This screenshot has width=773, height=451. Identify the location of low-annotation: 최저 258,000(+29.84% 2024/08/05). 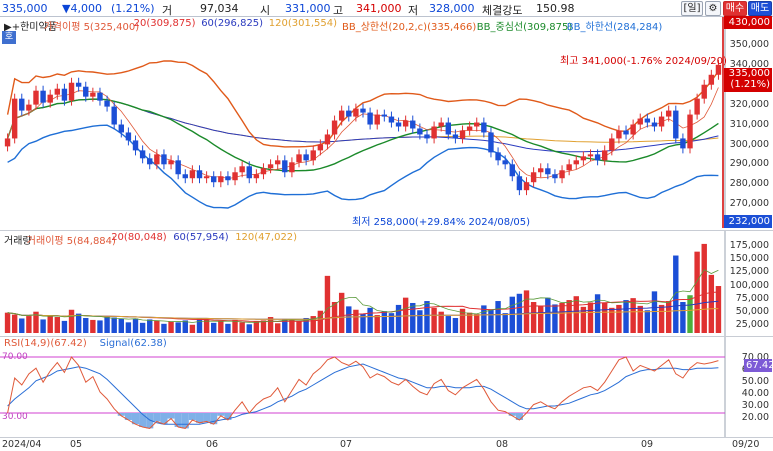
(441, 222).